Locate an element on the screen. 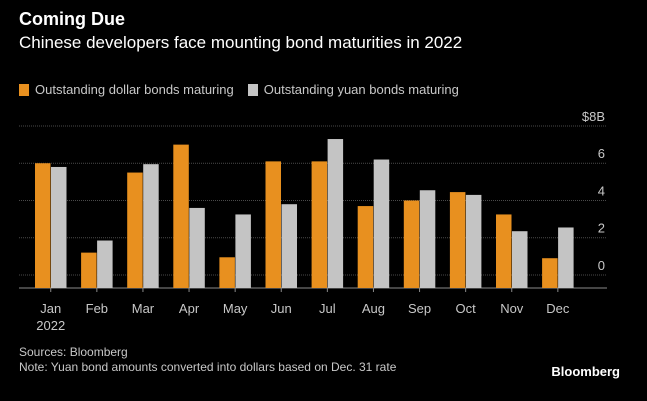  y-tick-label: 0 is located at coordinates (601, 265).